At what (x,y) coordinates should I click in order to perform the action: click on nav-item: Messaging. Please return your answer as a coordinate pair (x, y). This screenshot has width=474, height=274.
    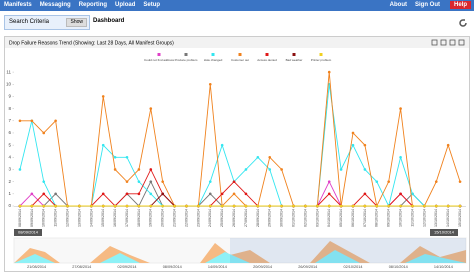
    Looking at the image, I should click on (55, 5).